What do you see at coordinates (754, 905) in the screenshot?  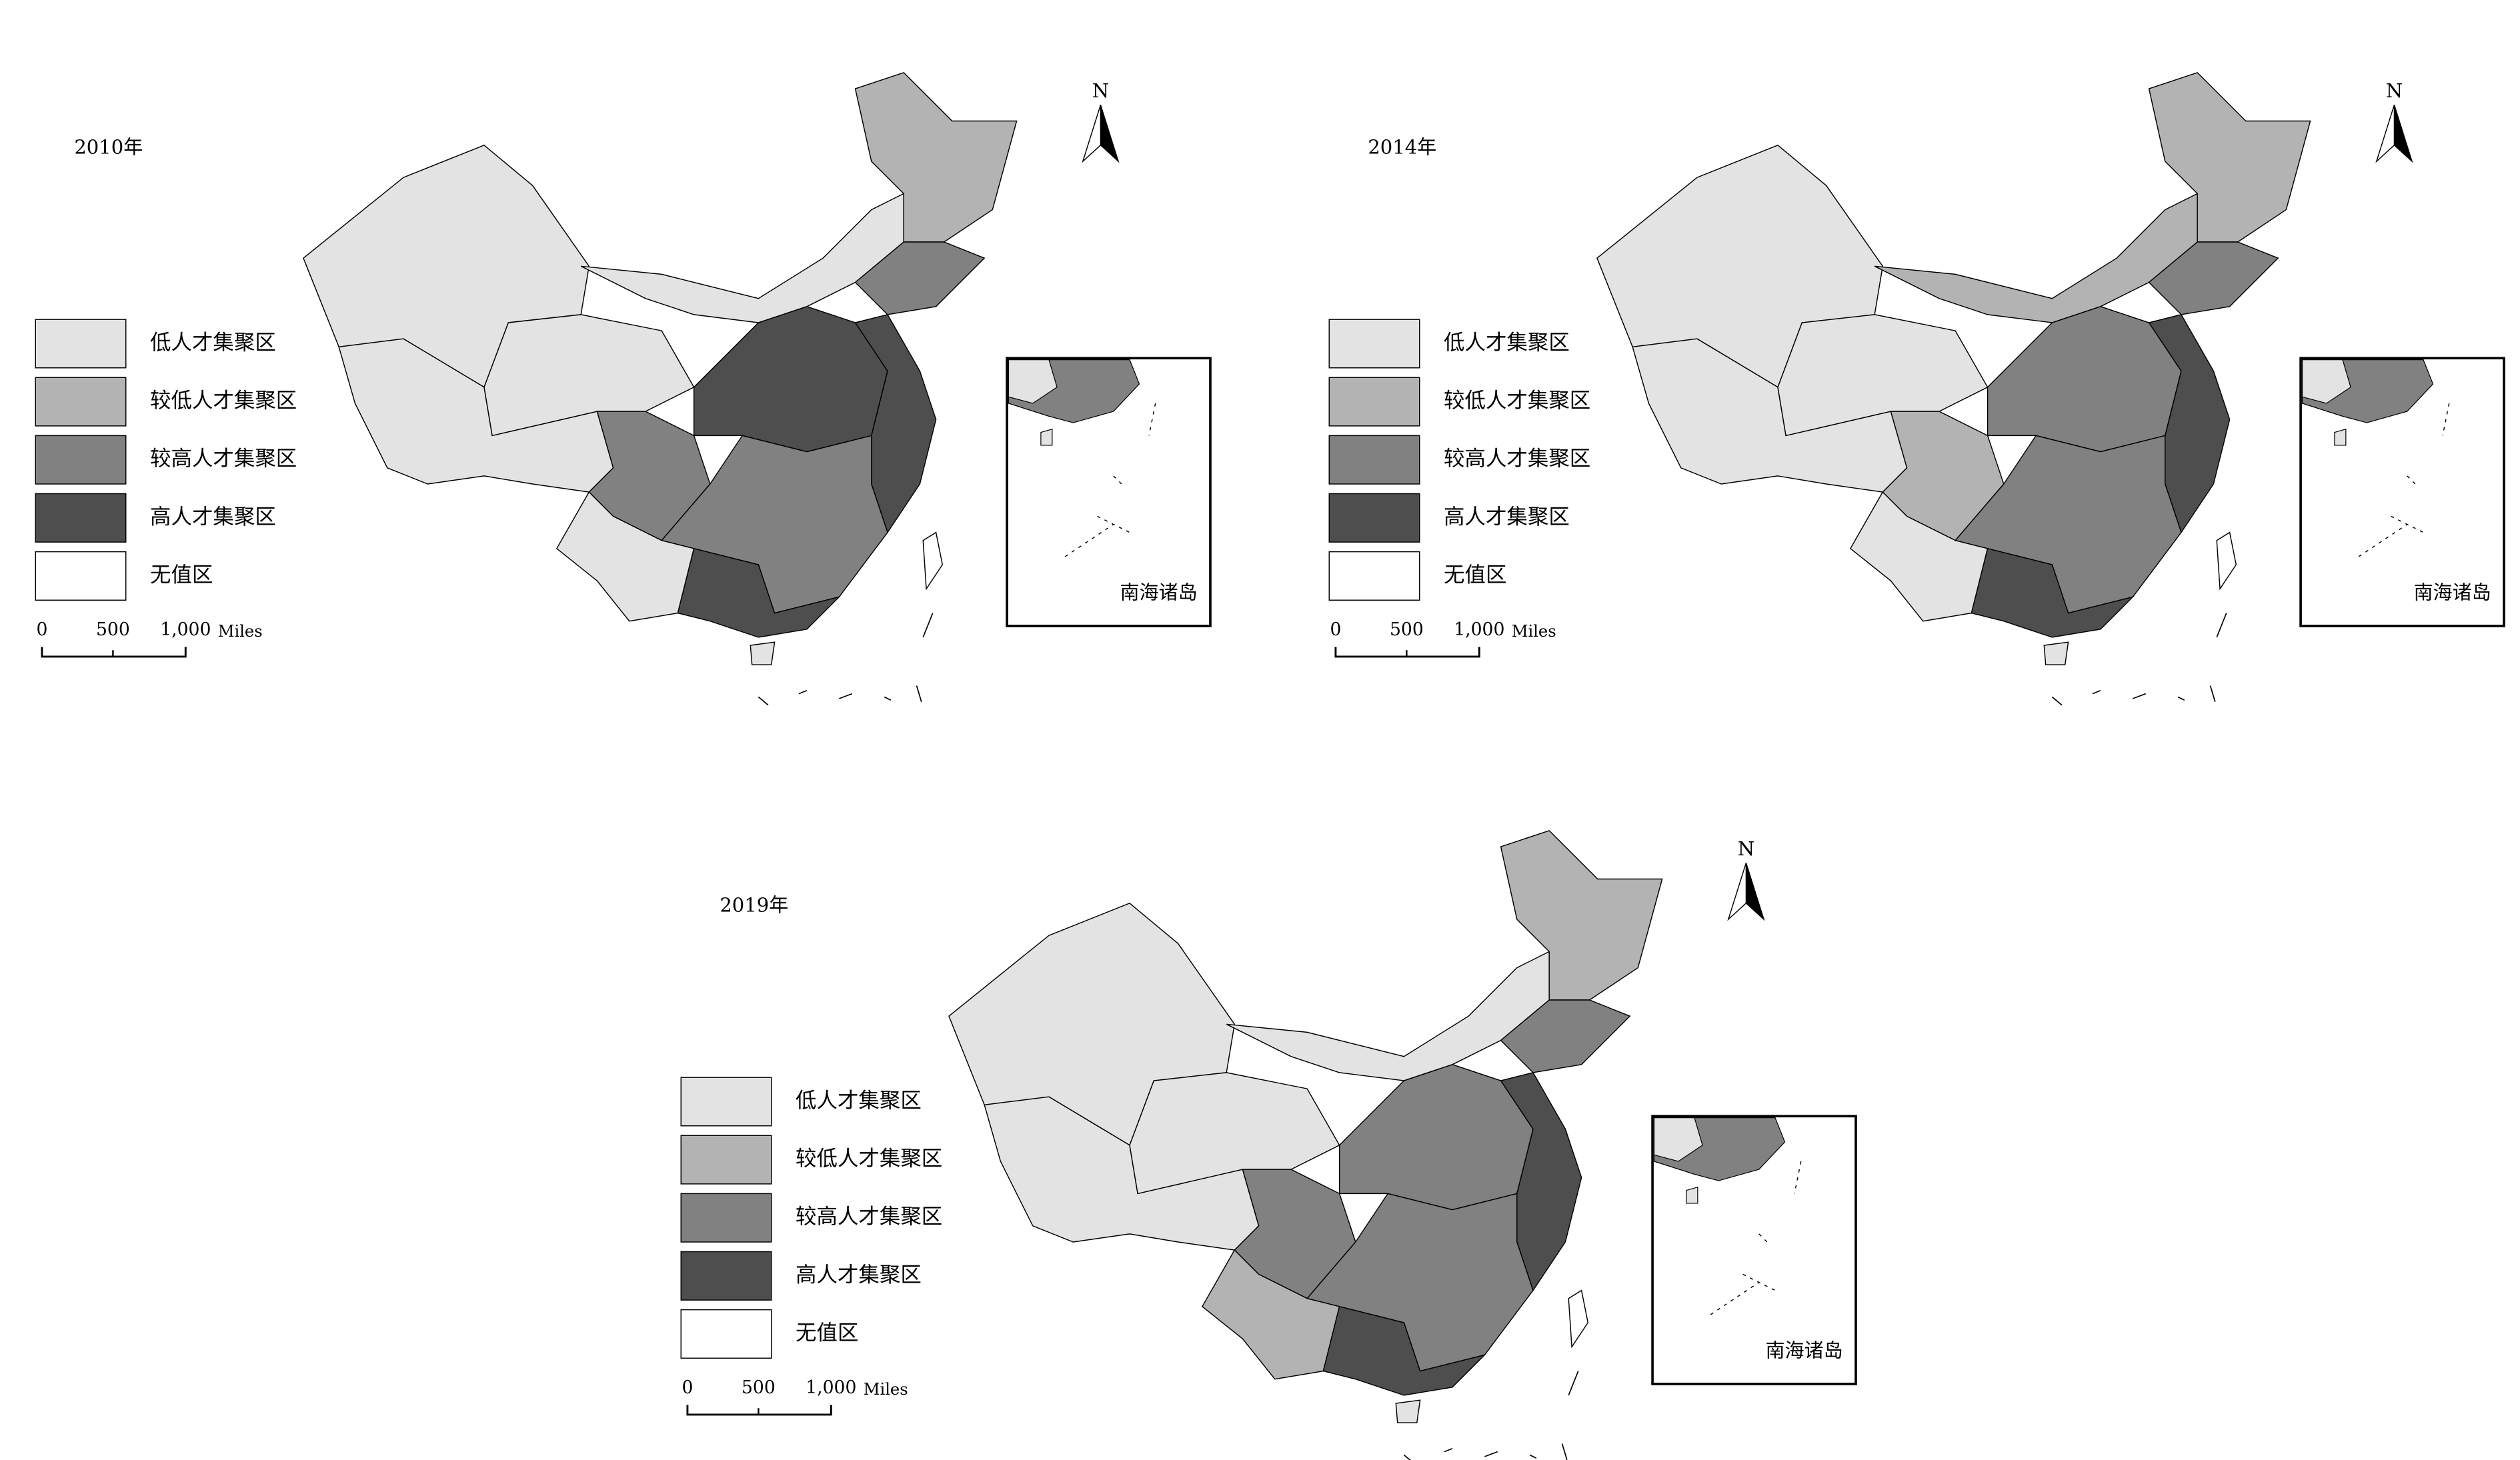 I see `map-title: 2019年` at bounding box center [754, 905].